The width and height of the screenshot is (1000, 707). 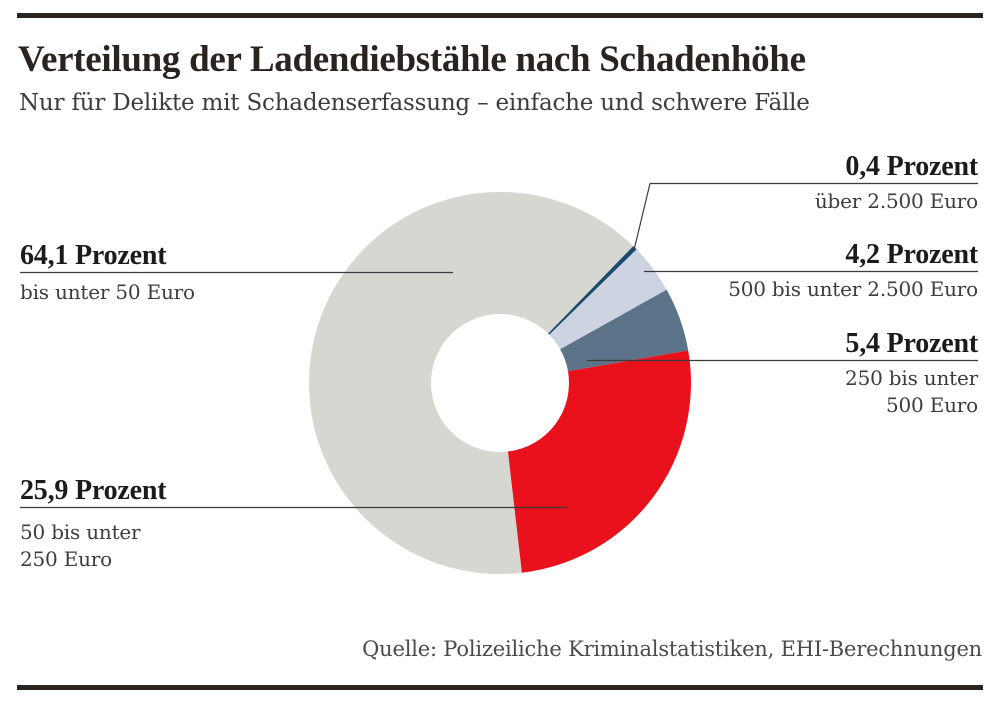 I want to click on callout-label-50-bis-250-euro: 50 bis unter 250 Euro, so click(x=80, y=546).